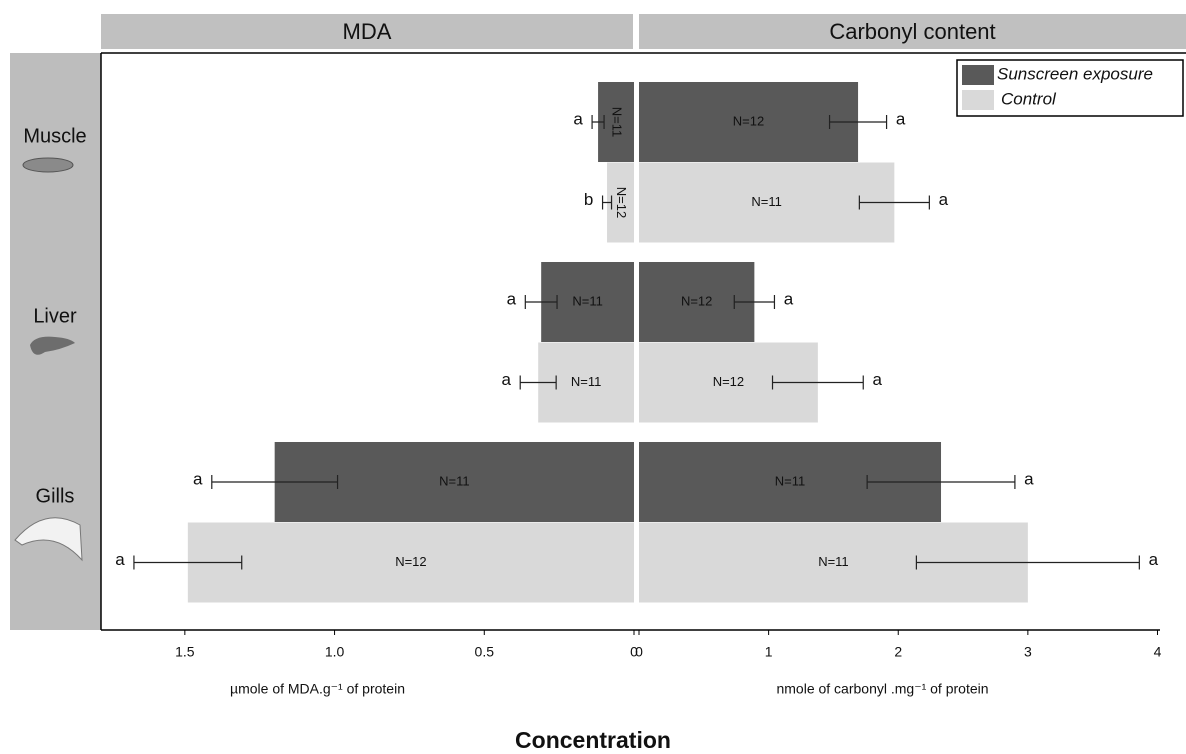 This screenshot has height=754, width=1186. I want to click on x-tick-label: 1.0, so click(335, 652).